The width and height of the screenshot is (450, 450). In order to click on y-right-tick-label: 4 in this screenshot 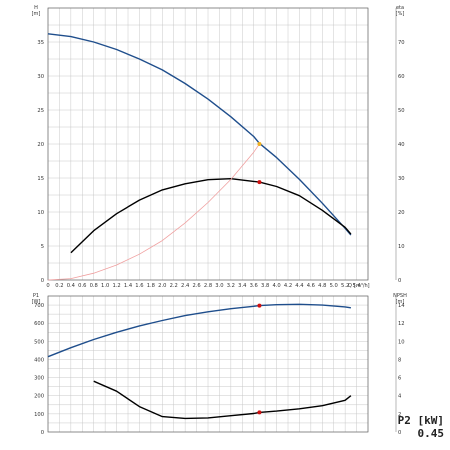, I will do `click(400, 397)`.